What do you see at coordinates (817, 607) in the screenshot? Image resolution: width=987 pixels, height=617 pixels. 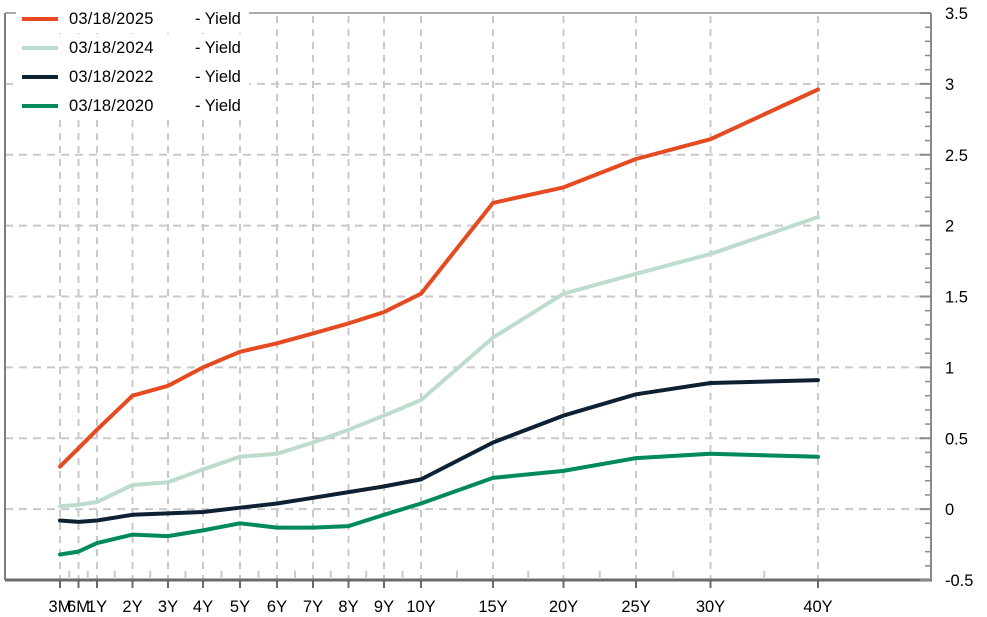 I see `x-tick-label-40Y: 40Y` at bounding box center [817, 607].